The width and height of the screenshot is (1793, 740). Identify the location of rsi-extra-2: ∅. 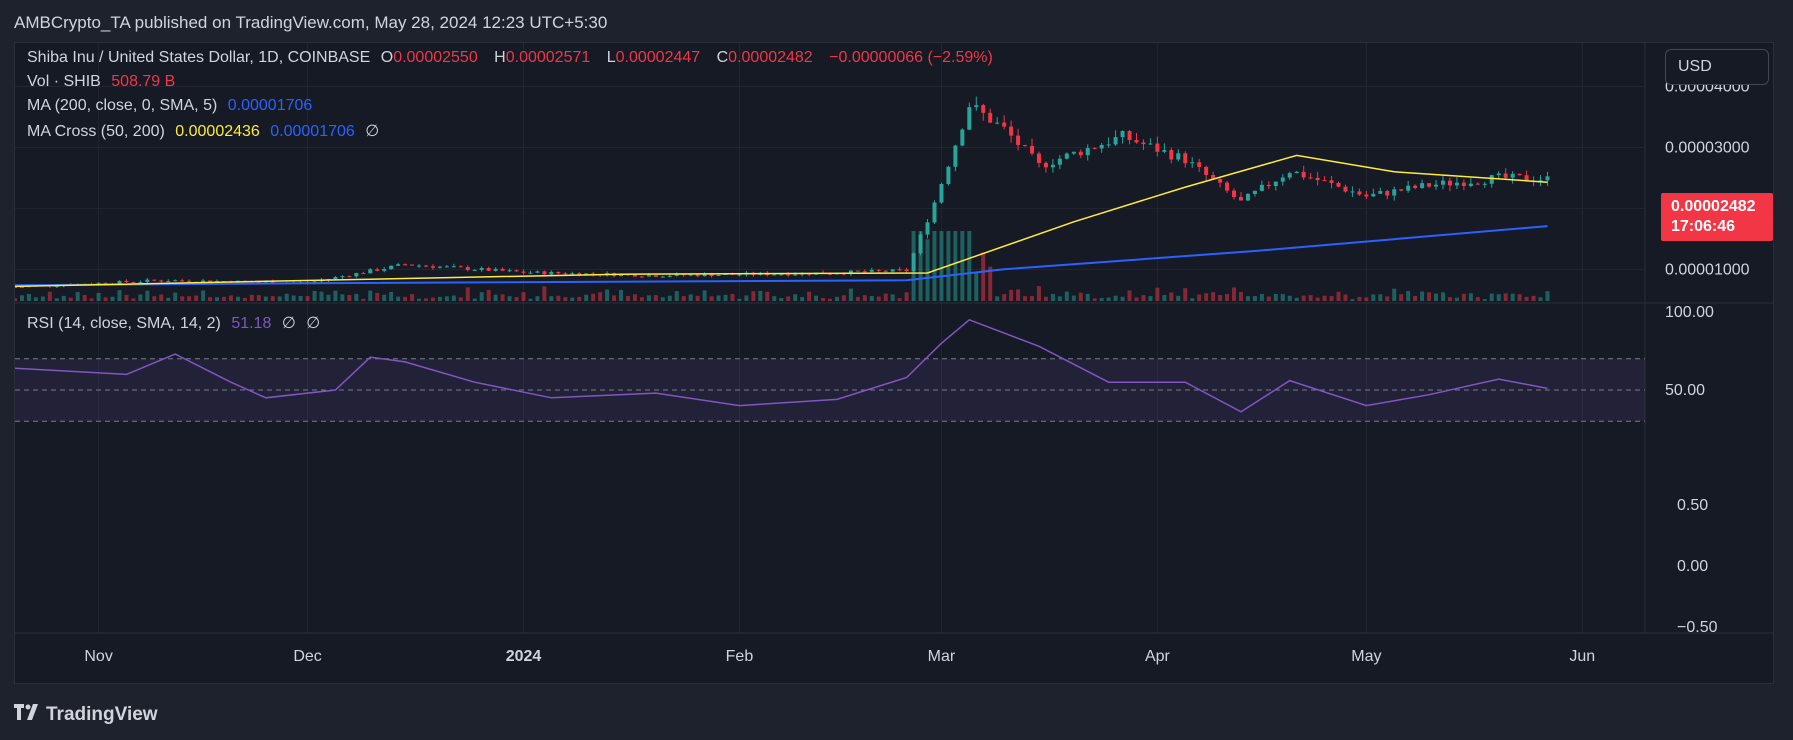
(313, 323).